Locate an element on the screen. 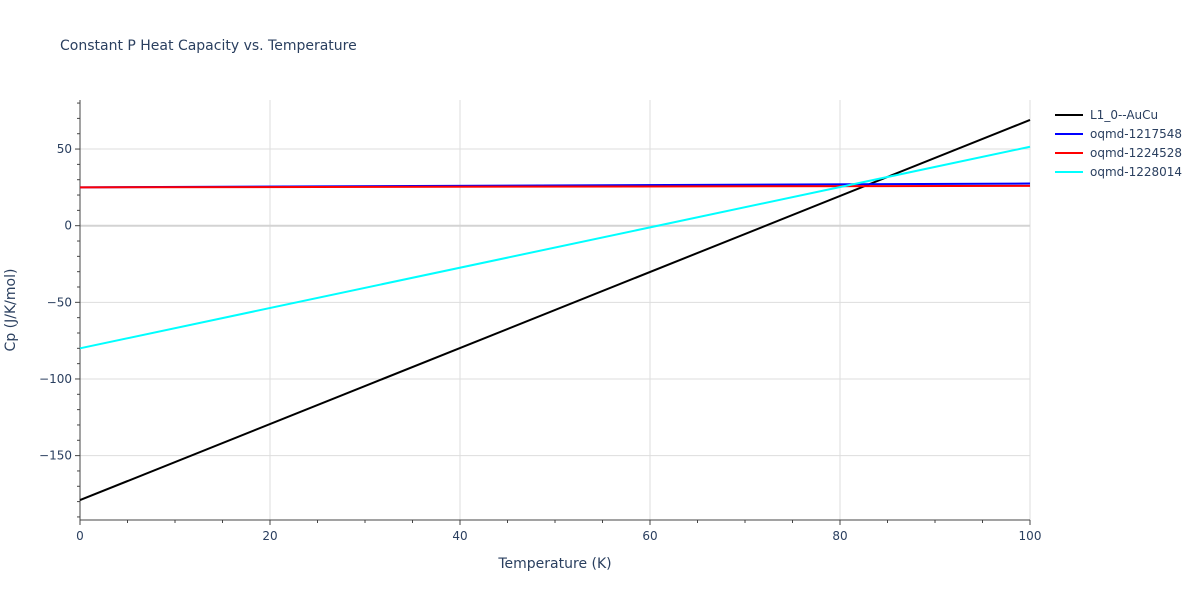 This screenshot has height=600, width=1200. x-tick-label: 60 is located at coordinates (649, 536).